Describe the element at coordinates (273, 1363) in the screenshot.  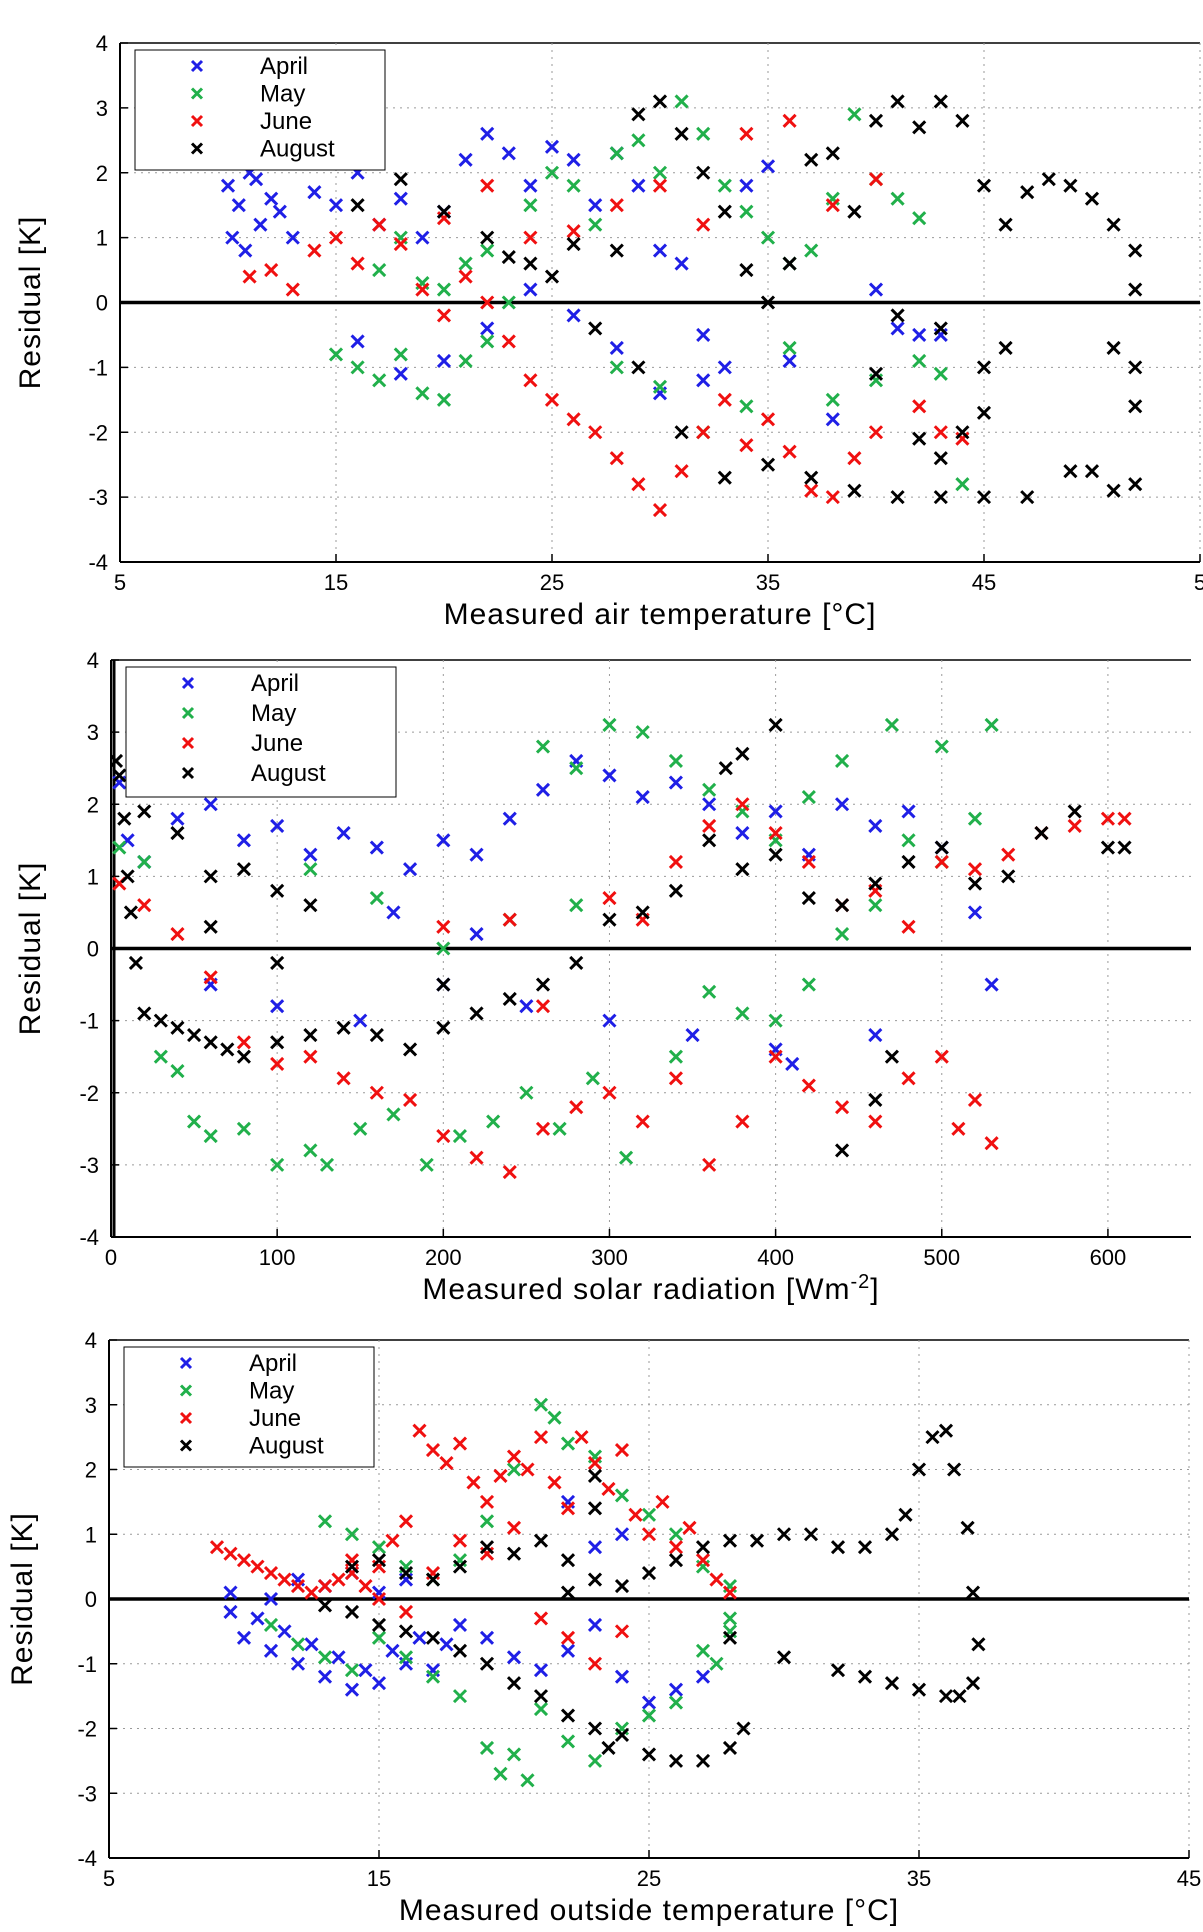
I see `legend-label-april: April` at that location.